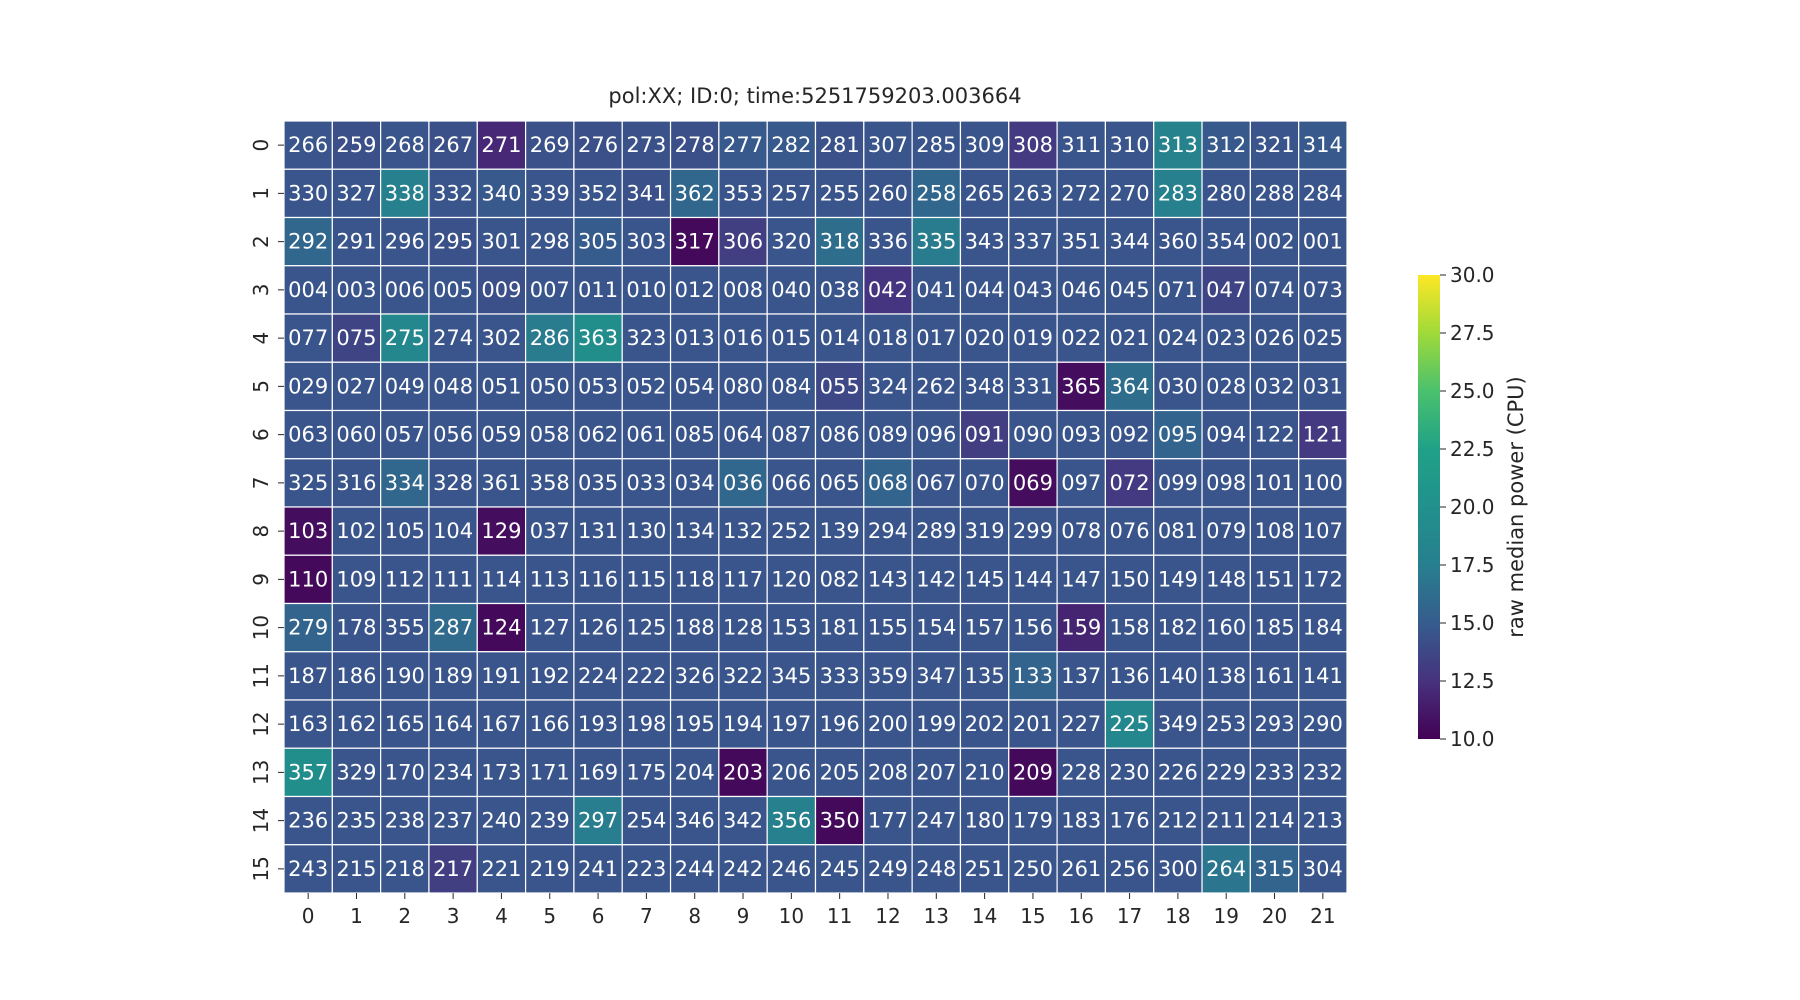  I want to click on cell-label: 291, so click(356, 242).